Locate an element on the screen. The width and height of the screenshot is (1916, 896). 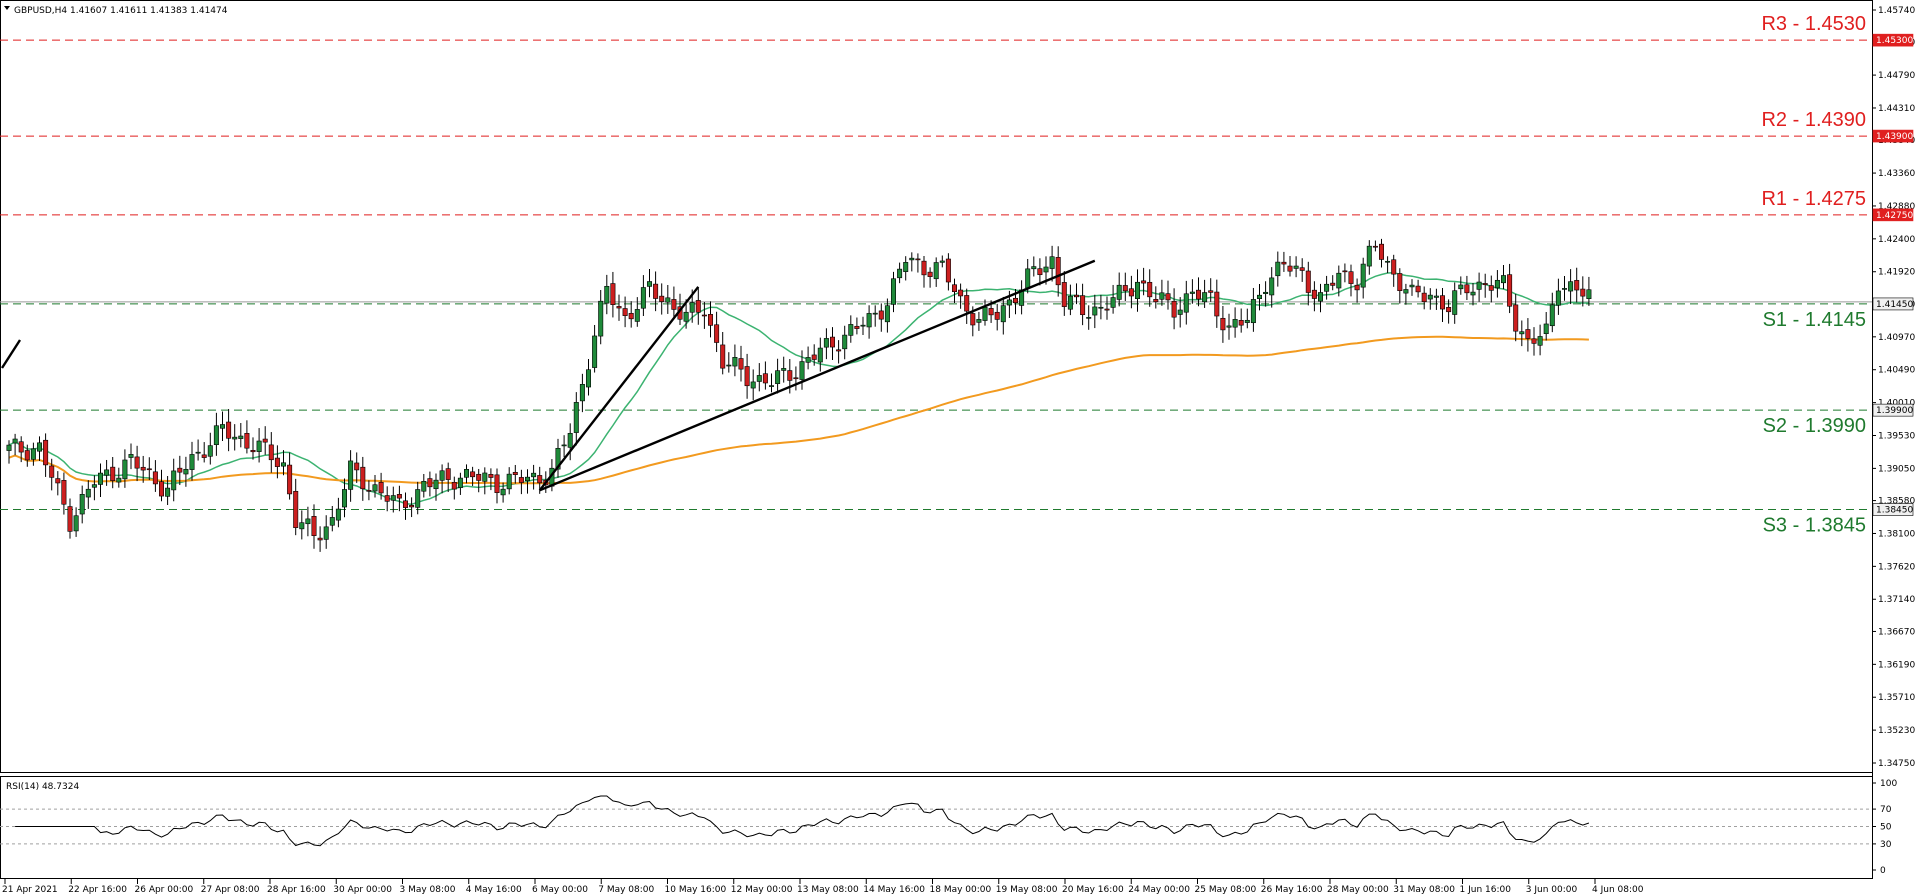
time-tick-label: 3 May 08:00 is located at coordinates (428, 890).